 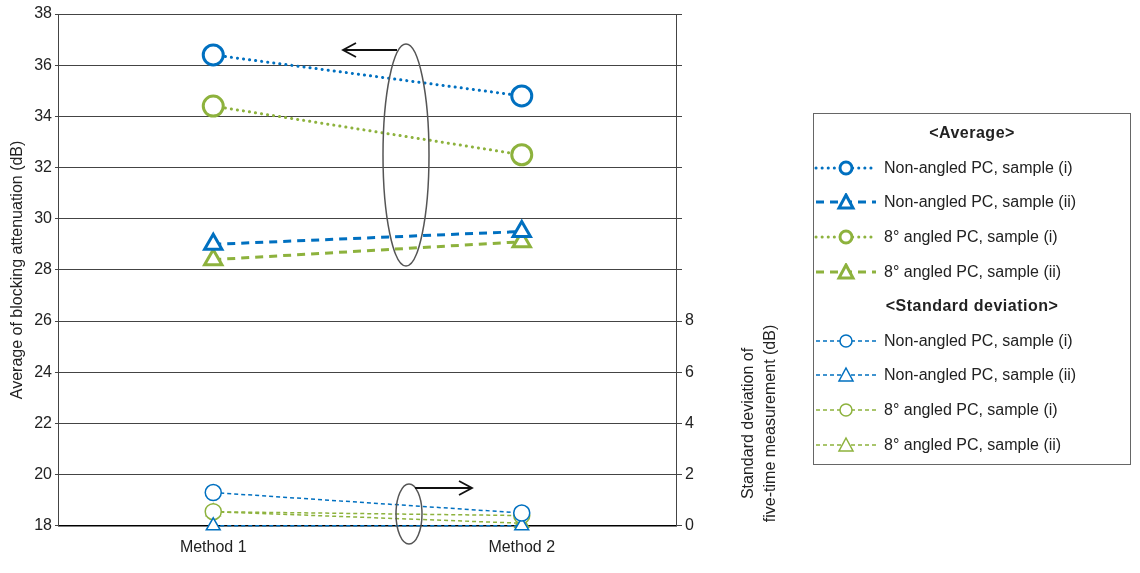 What do you see at coordinates (689, 422) in the screenshot?
I see `y2-tick-label: 4` at bounding box center [689, 422].